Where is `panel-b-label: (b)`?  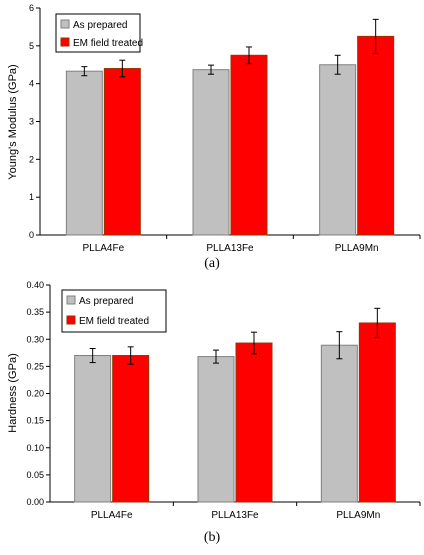 panel-b-label: (b) is located at coordinates (212, 537).